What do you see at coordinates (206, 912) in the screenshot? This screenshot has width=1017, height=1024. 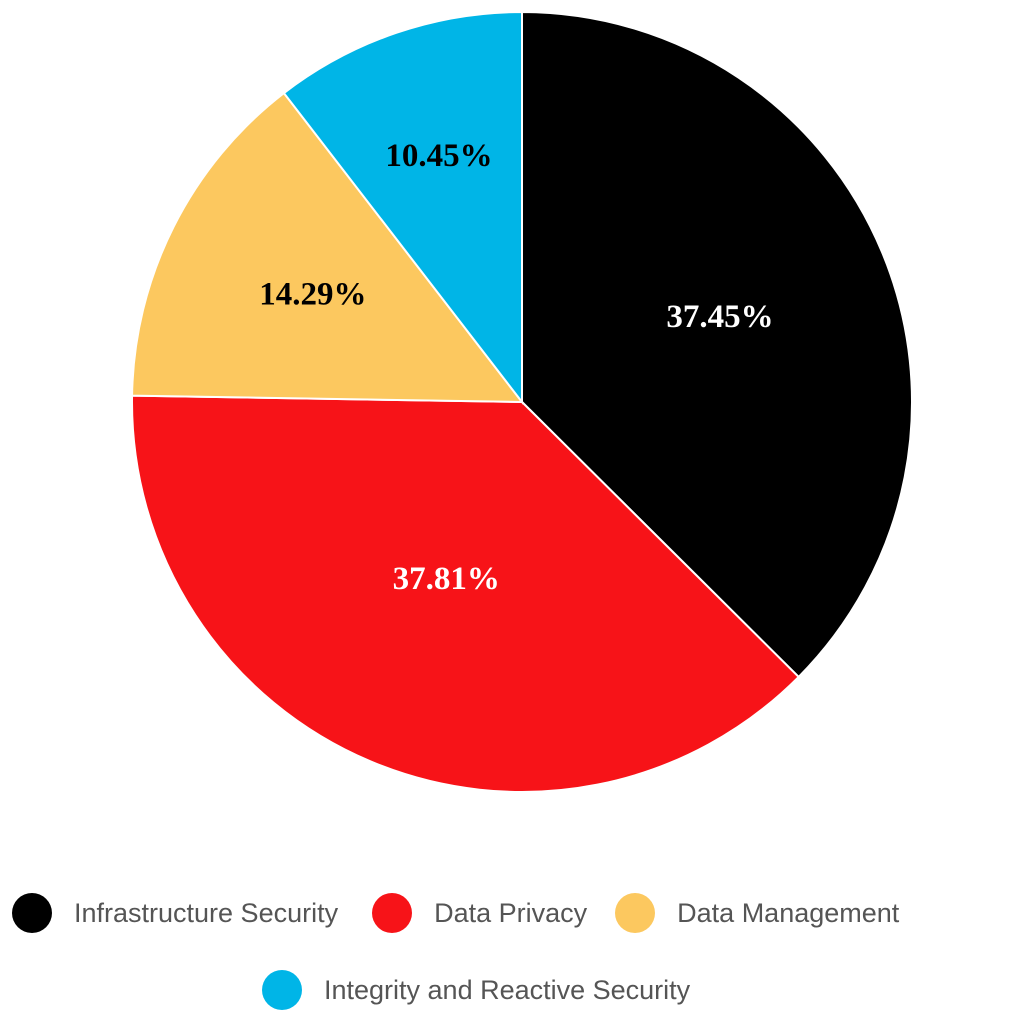 I see `legend-label: Infrastructure Security` at bounding box center [206, 912].